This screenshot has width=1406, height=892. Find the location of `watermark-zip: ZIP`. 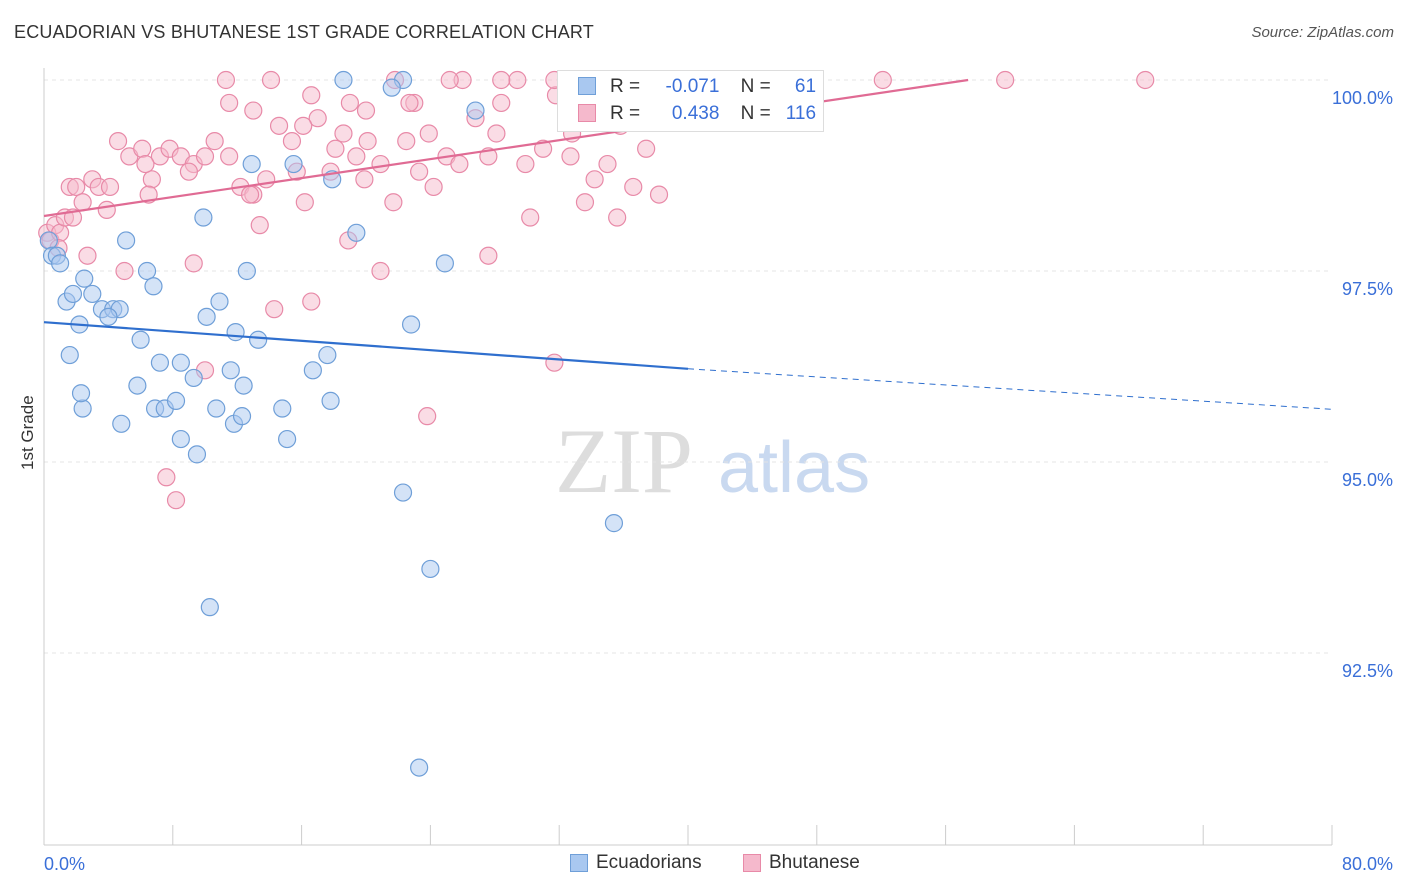

watermark-zip: ZIP is located at coordinates (624, 461).